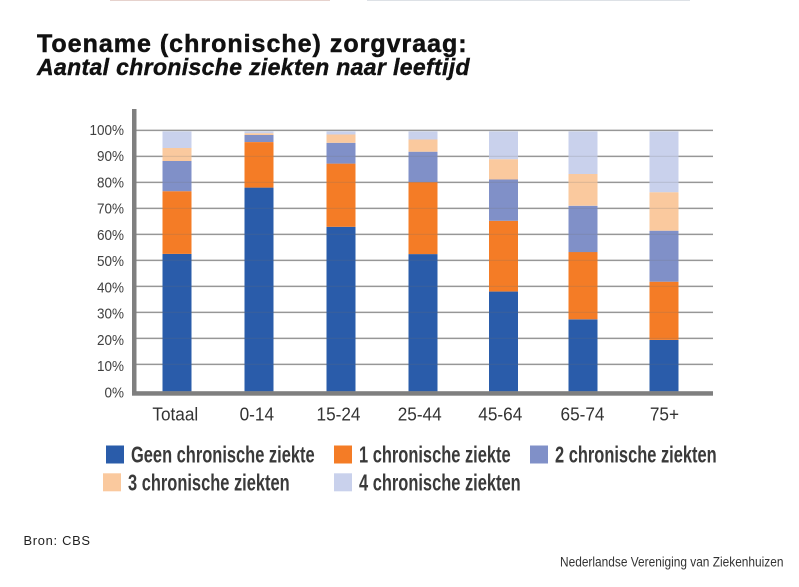 This screenshot has height=587, width=799. I want to click on svg-text: 0%, so click(114, 392).